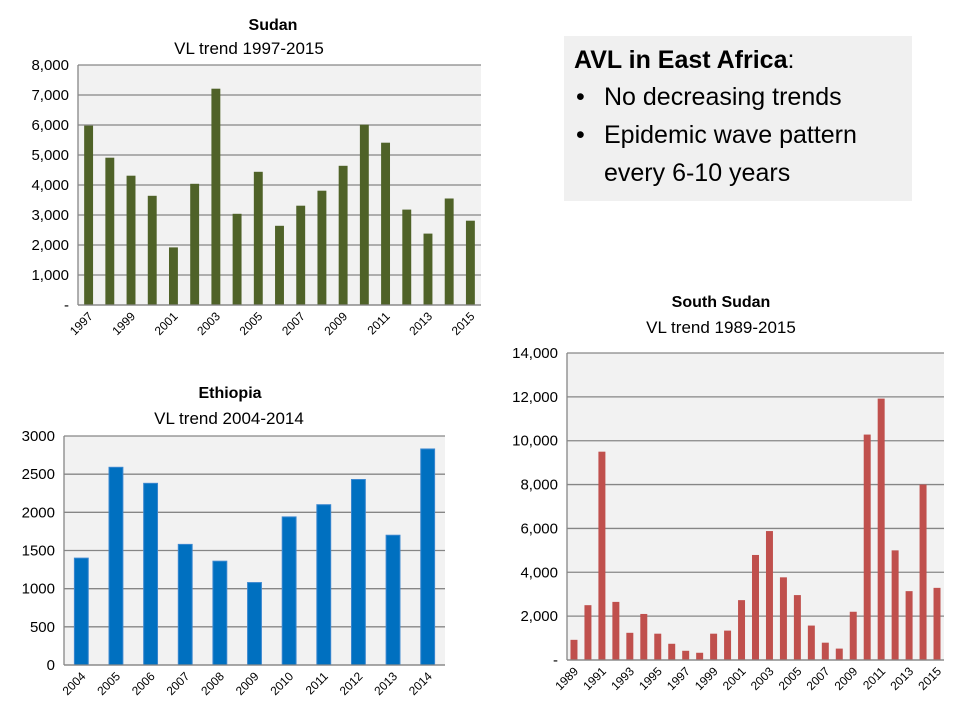  I want to click on south-sudan-x-tick-label: 2003, so click(762, 678).